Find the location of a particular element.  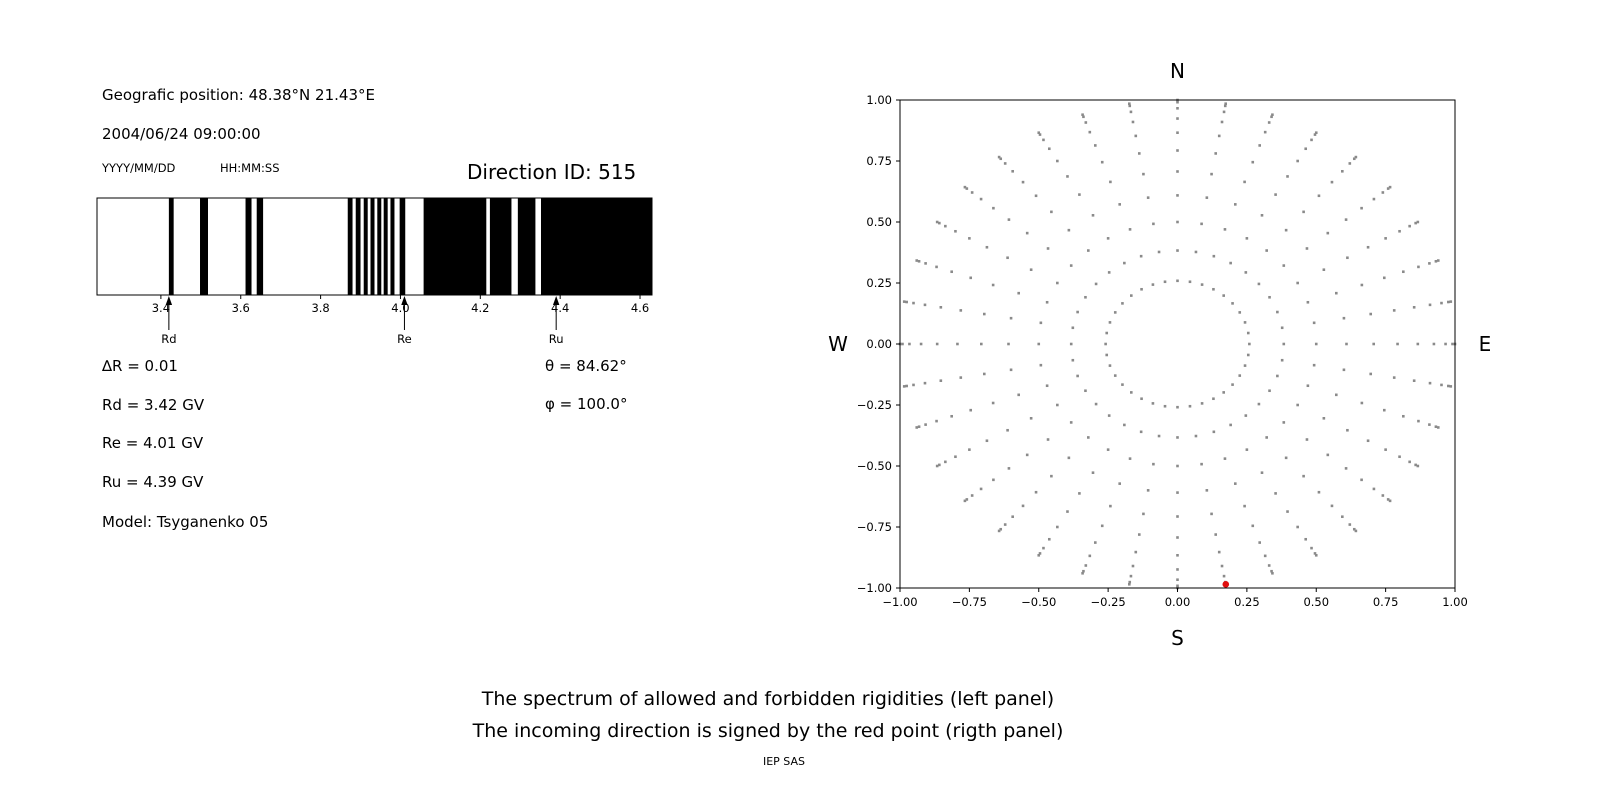

svg-text: N is located at coordinates (1177, 71).